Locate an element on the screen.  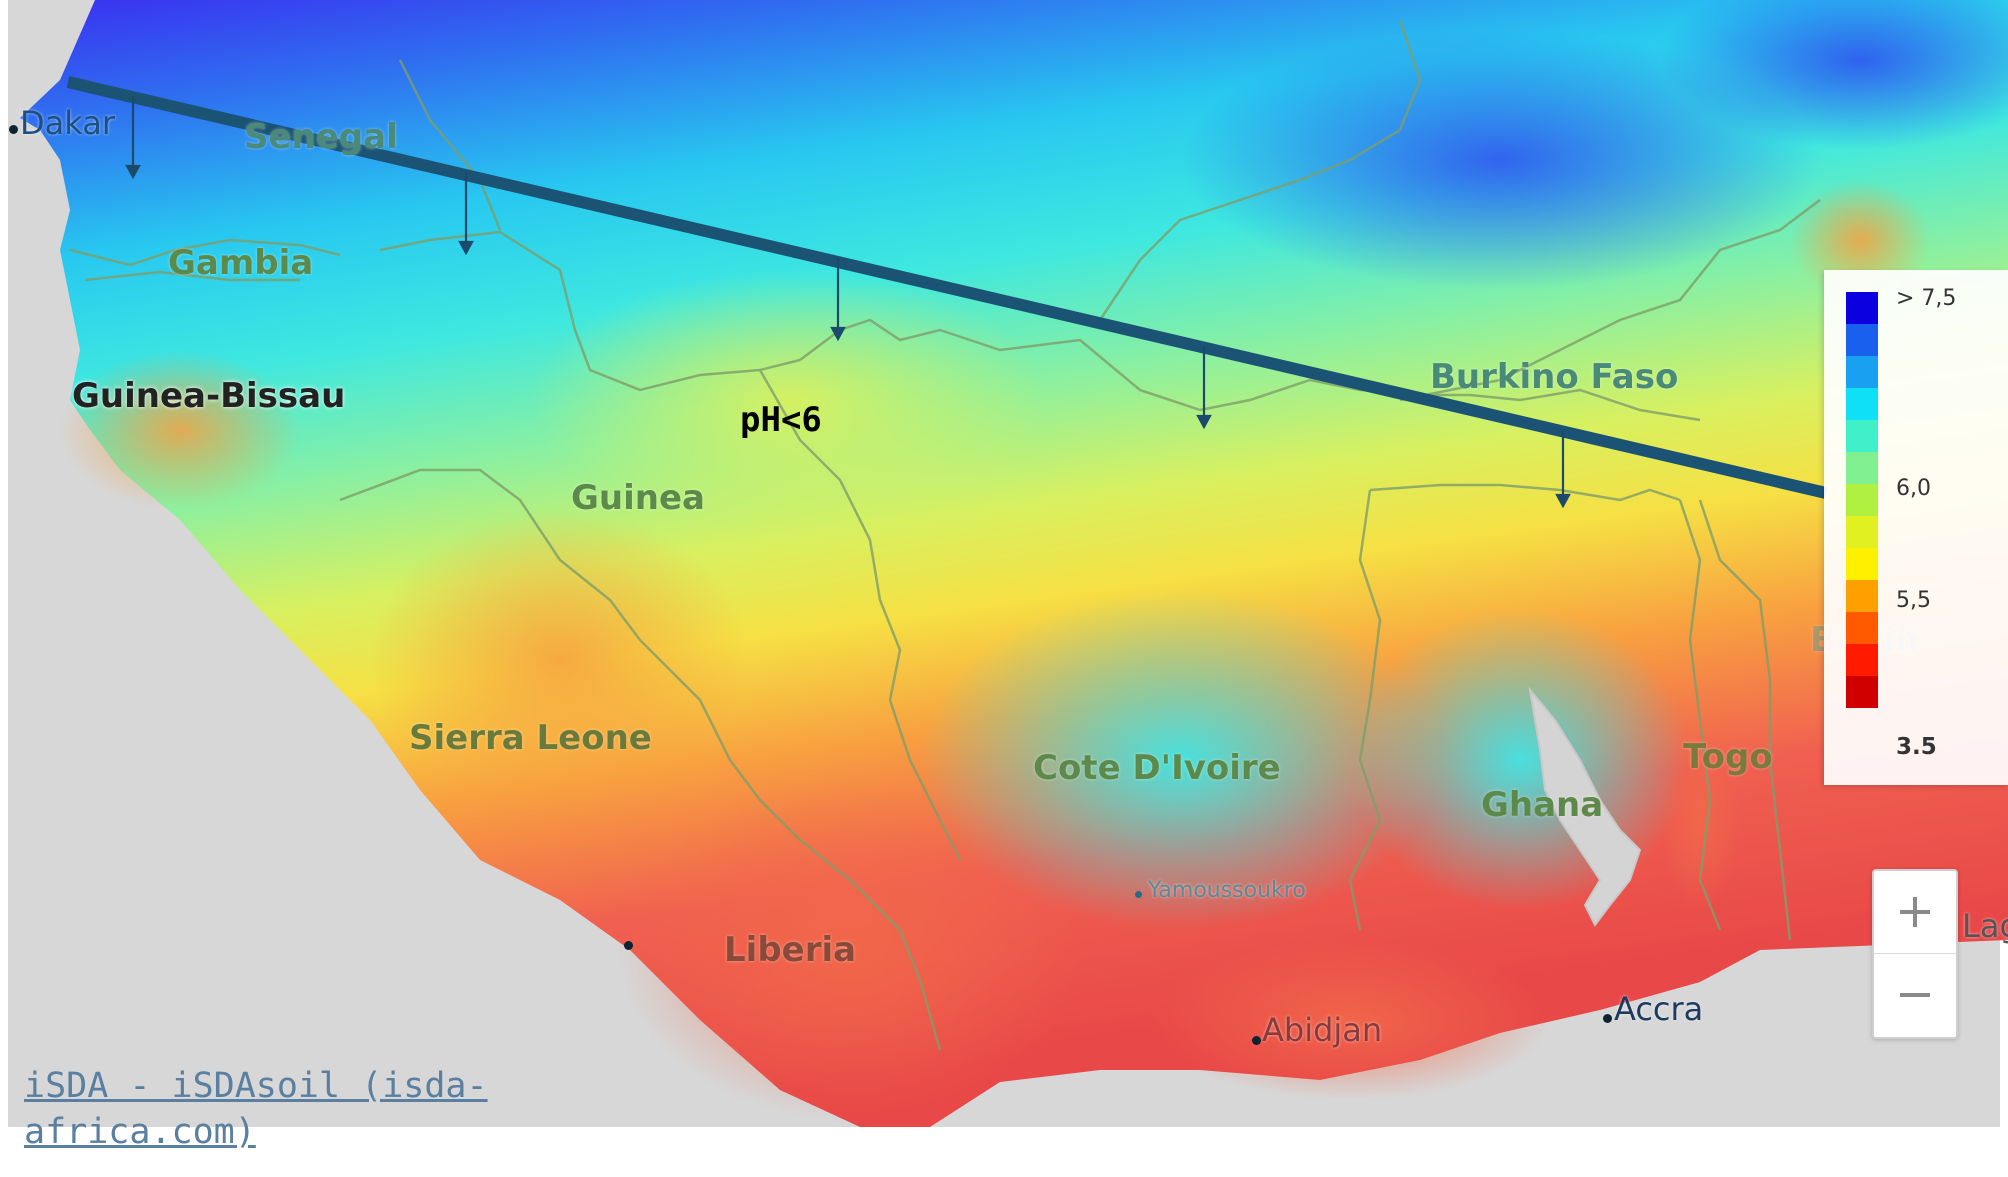
cool-zone-ivory is located at coordinates (1180, 760).